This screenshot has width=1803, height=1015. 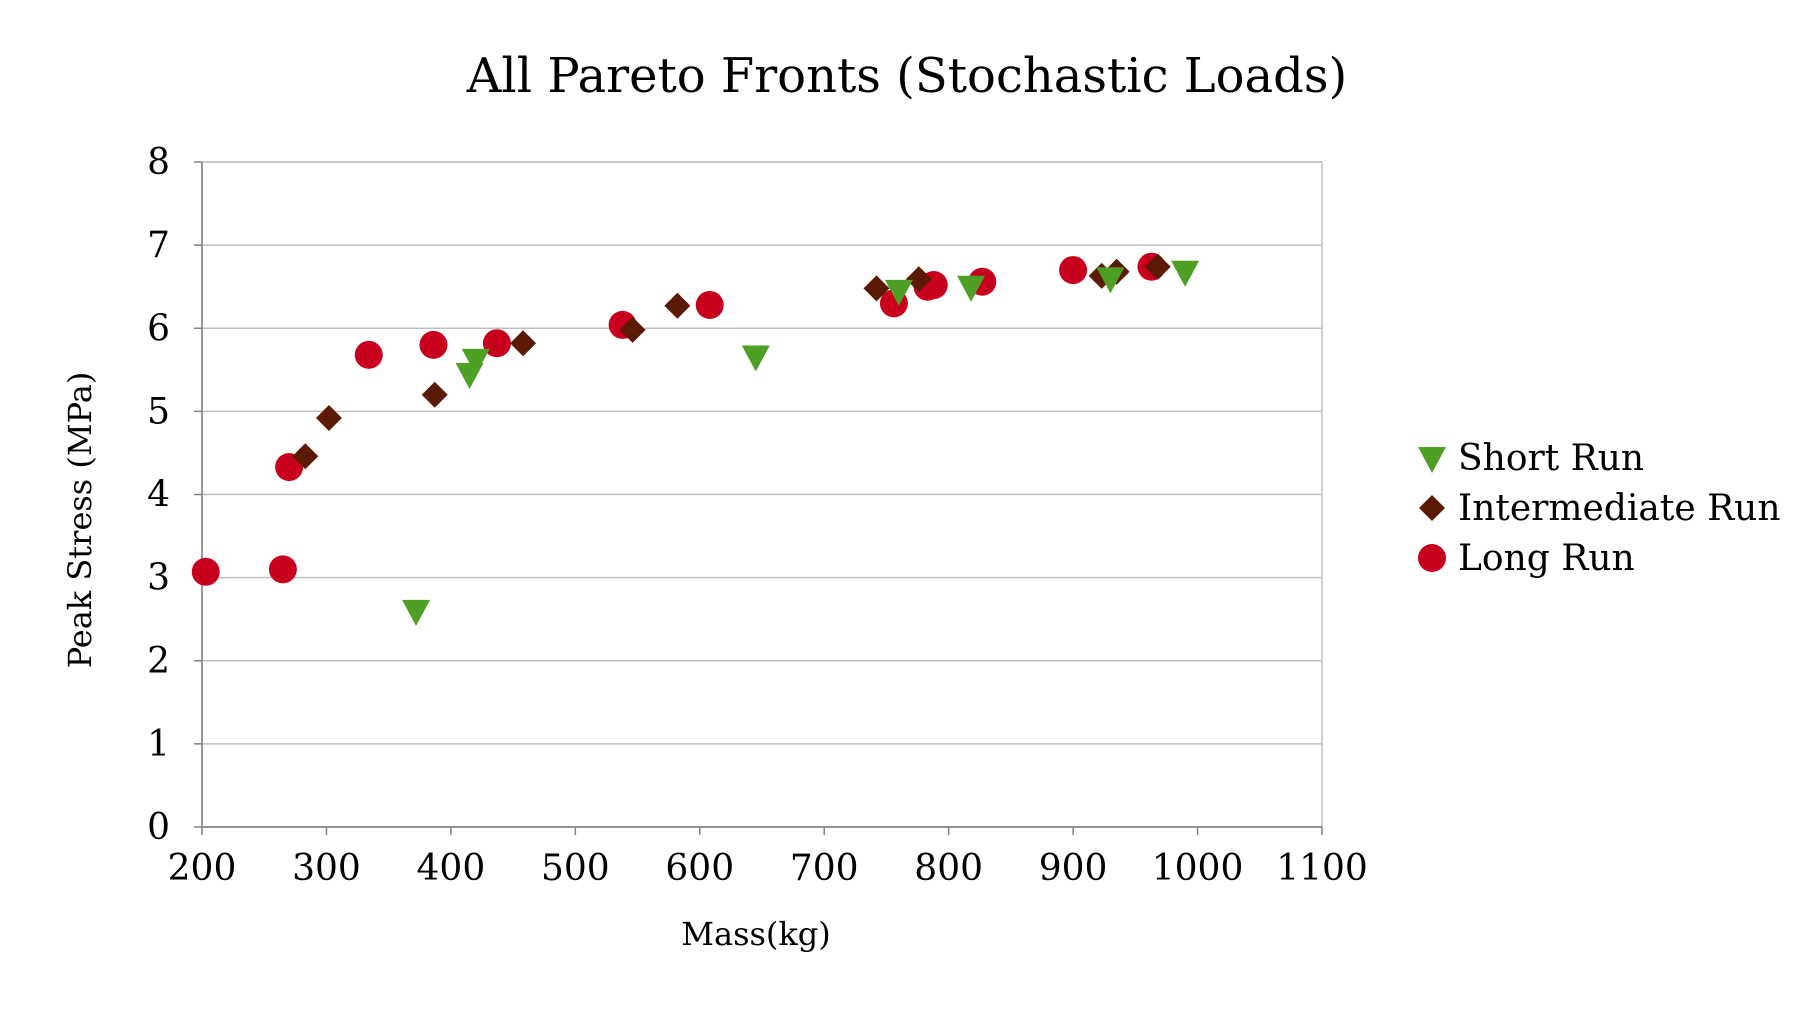 What do you see at coordinates (202, 868) in the screenshot?
I see `x-tick-label-200: 200` at bounding box center [202, 868].